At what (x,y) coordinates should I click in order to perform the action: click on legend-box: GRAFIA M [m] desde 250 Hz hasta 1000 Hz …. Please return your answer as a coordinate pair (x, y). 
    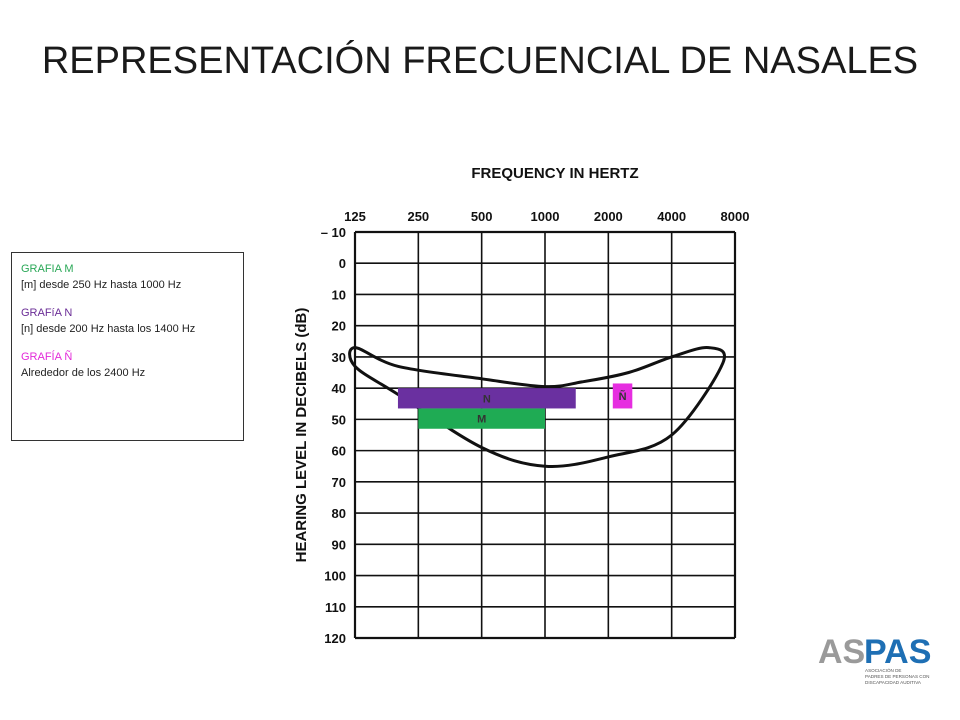
    Looking at the image, I should click on (127, 346).